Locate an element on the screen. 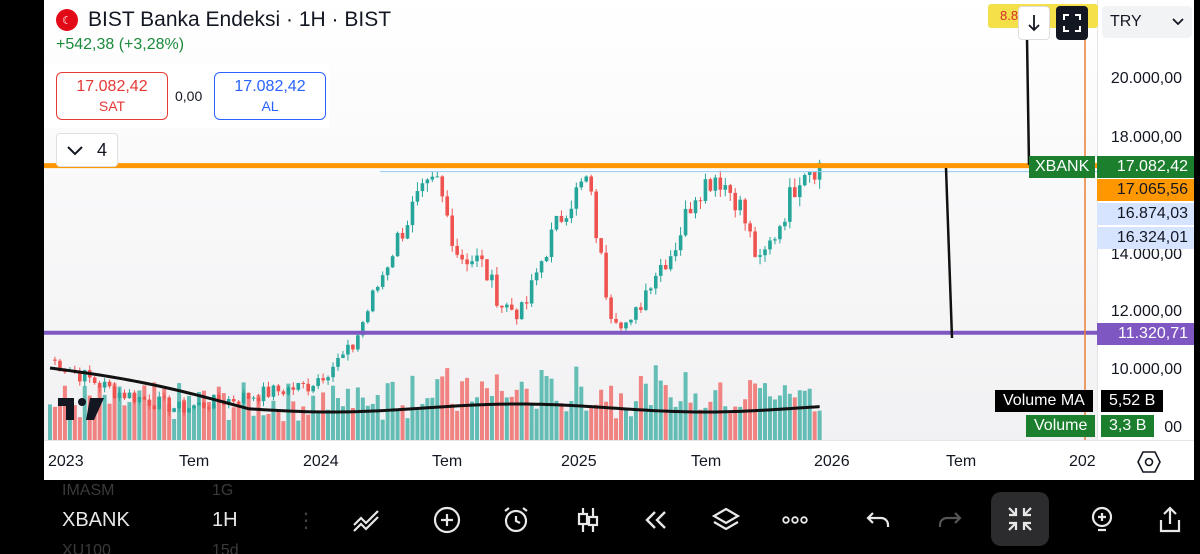 This screenshot has width=1200, height=554. fullscreen-icon is located at coordinates (1072, 23).